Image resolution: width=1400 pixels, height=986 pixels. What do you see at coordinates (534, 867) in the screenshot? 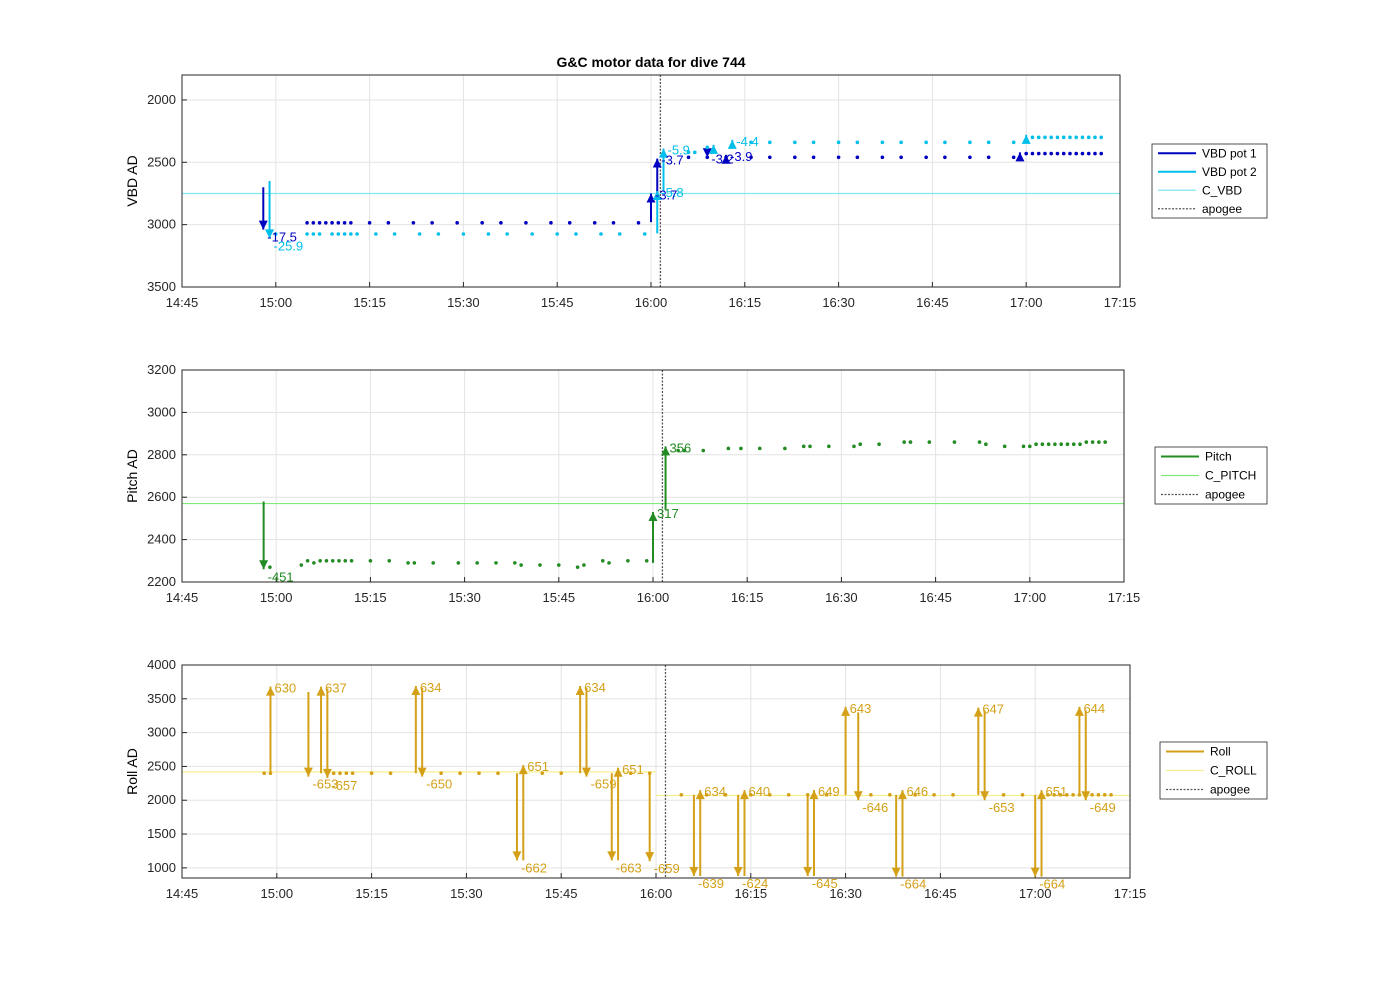
I see `move-label: -662` at bounding box center [534, 867].